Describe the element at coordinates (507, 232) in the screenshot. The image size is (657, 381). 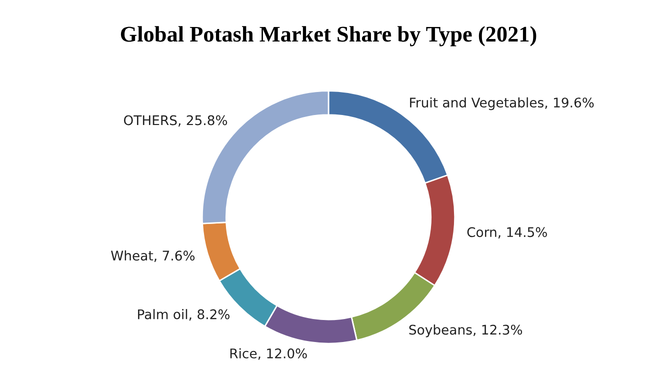
I see `slice-label: Corn, 14.5%` at that location.